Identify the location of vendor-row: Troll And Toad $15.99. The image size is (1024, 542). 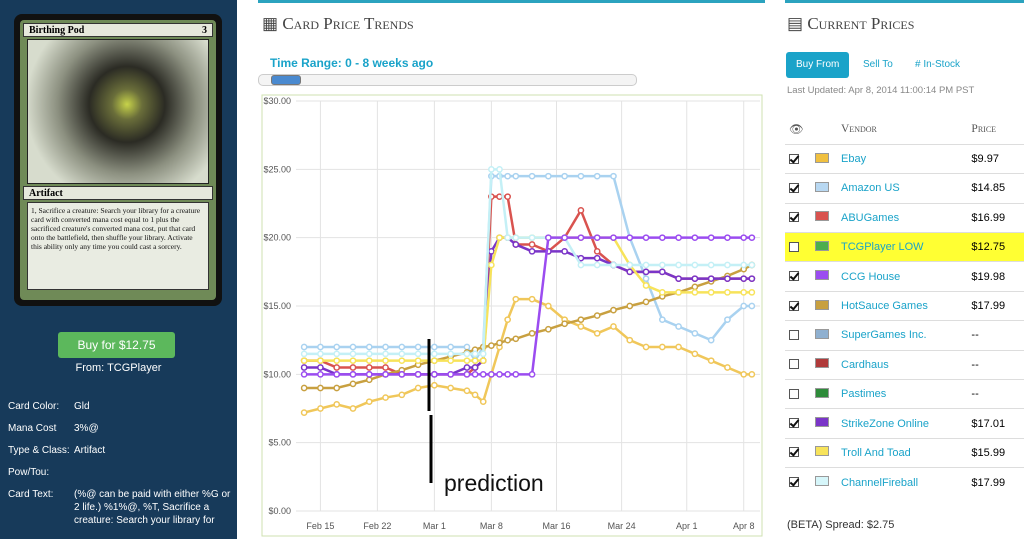
(904, 452).